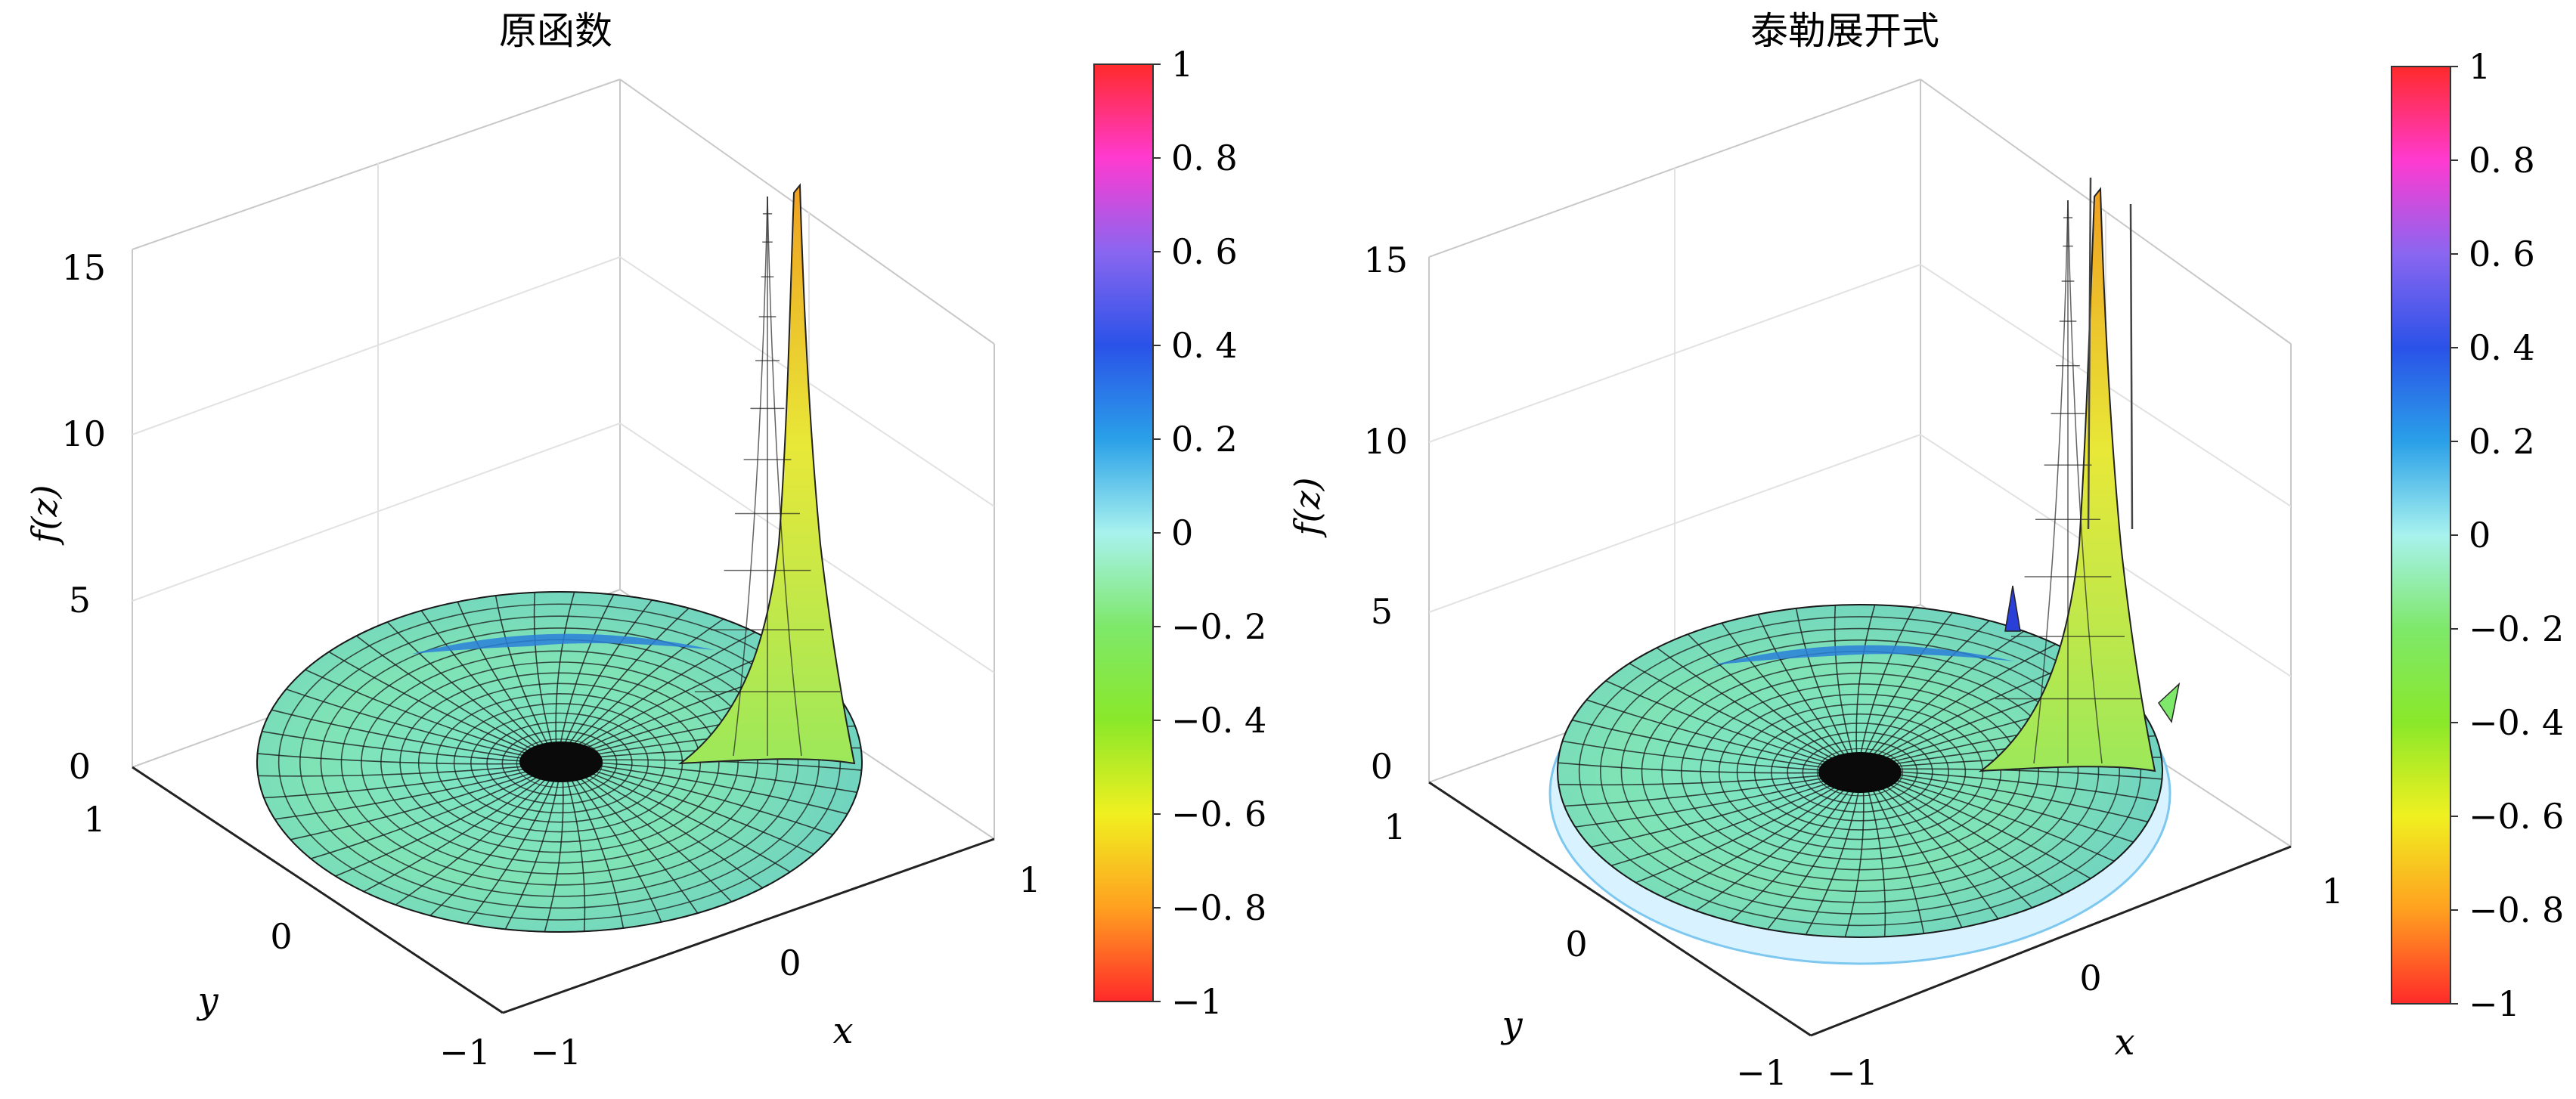  I want to click on panel-1-x-tick-0: −1, so click(555, 1052).